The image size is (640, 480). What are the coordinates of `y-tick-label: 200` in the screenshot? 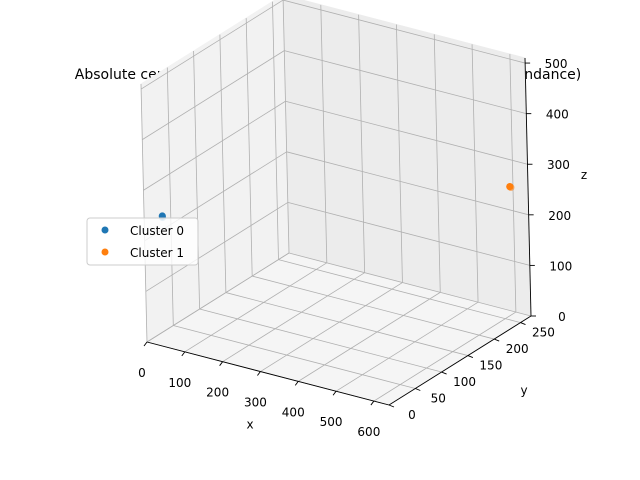 It's located at (517, 349).